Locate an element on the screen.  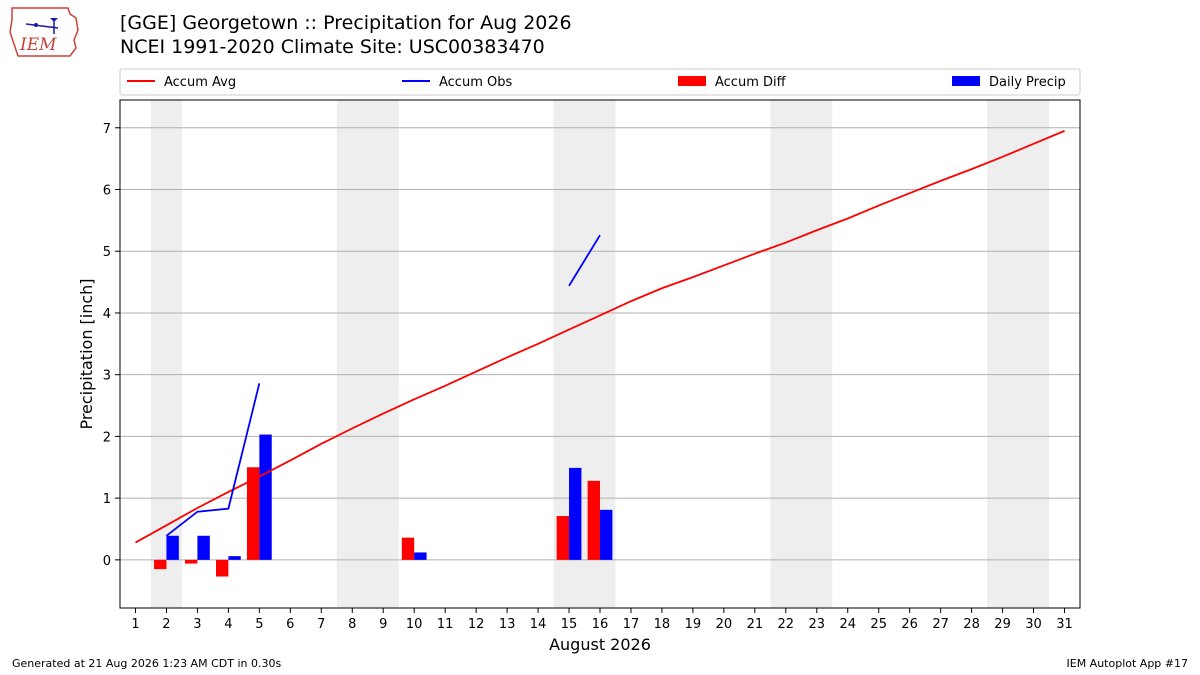
x-tick-label: 24 is located at coordinates (847, 624).